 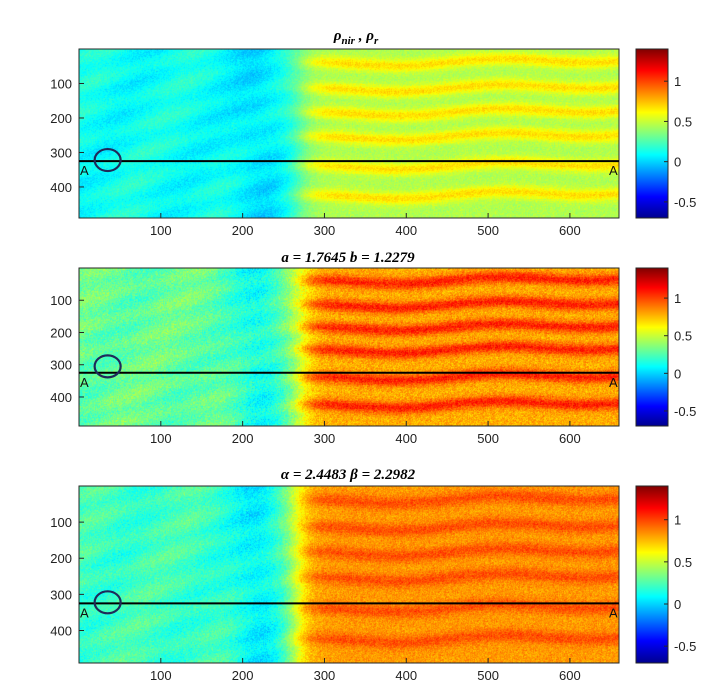 I want to click on panel-2-y-axis: 100 200 300 400, so click(x=67, y=349).